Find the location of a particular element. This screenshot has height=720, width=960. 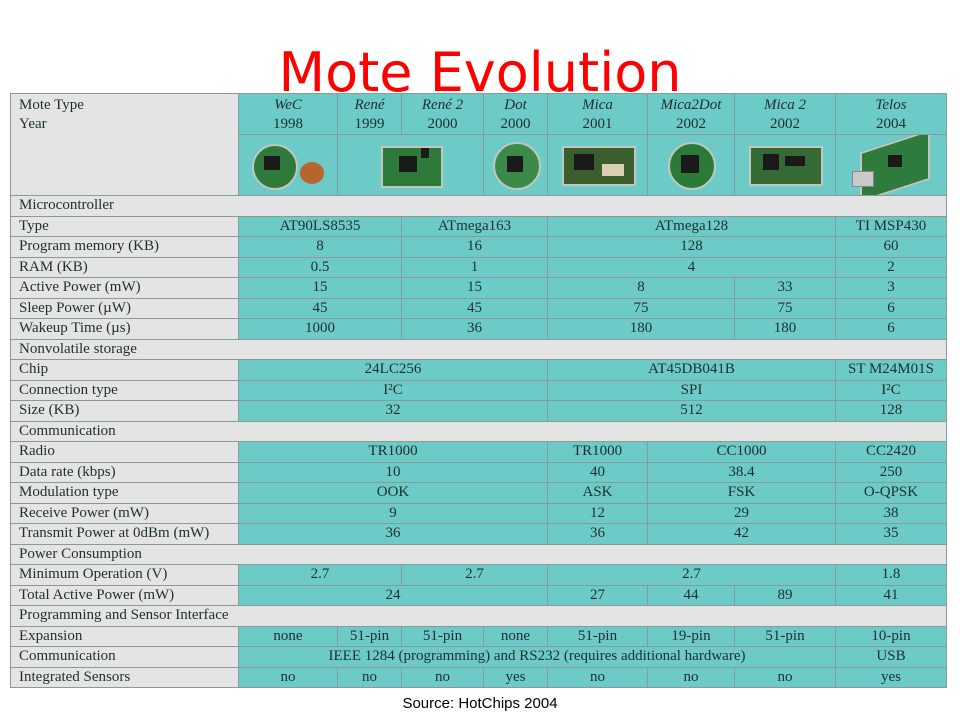

row-label: Integrated Sensors is located at coordinates (124, 677).